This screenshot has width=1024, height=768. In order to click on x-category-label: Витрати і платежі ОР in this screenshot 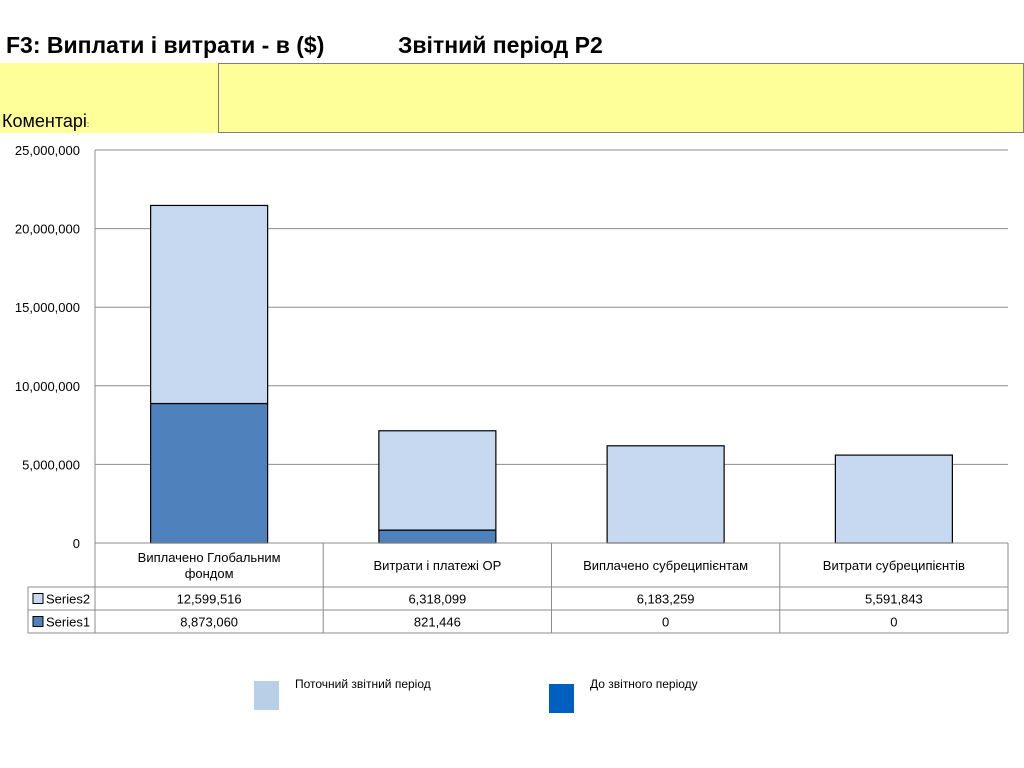, I will do `click(437, 565)`.